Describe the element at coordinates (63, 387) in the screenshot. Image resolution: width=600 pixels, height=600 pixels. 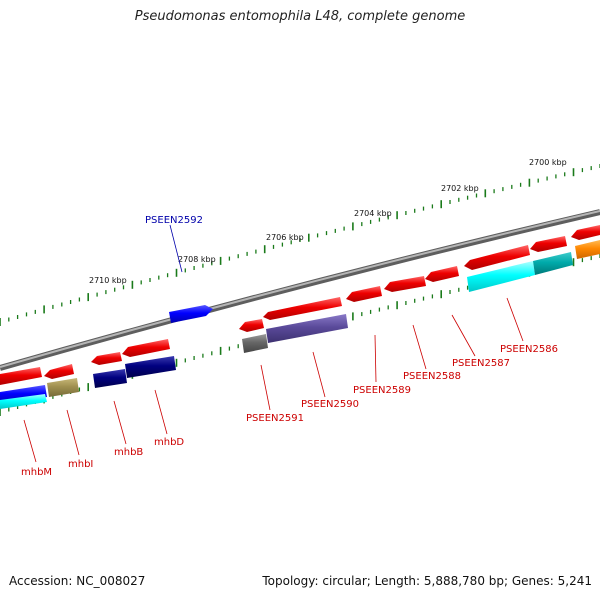
I see `gene-olive-block` at that location.